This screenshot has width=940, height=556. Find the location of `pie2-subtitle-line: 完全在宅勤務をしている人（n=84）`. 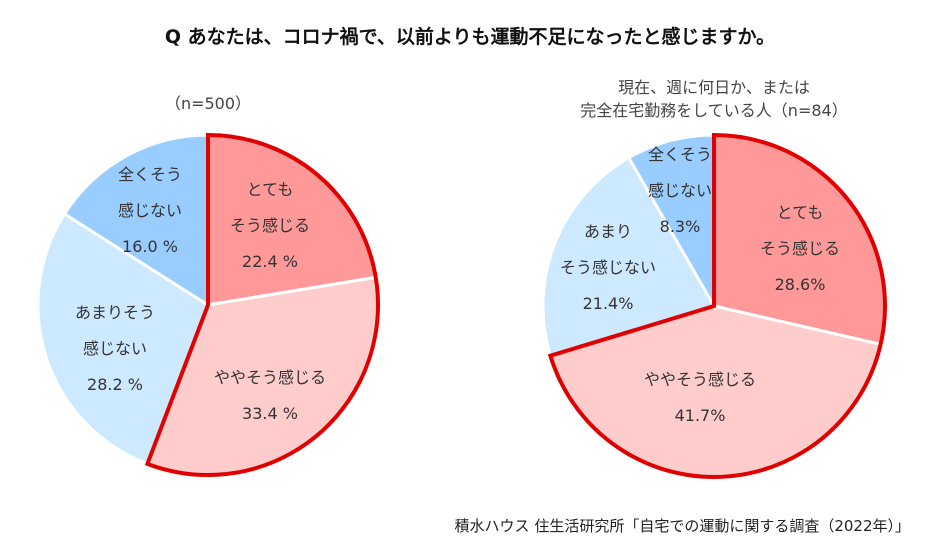

pie2-subtitle-line: 完全在宅勤務をしている人（n=84） is located at coordinates (714, 110).